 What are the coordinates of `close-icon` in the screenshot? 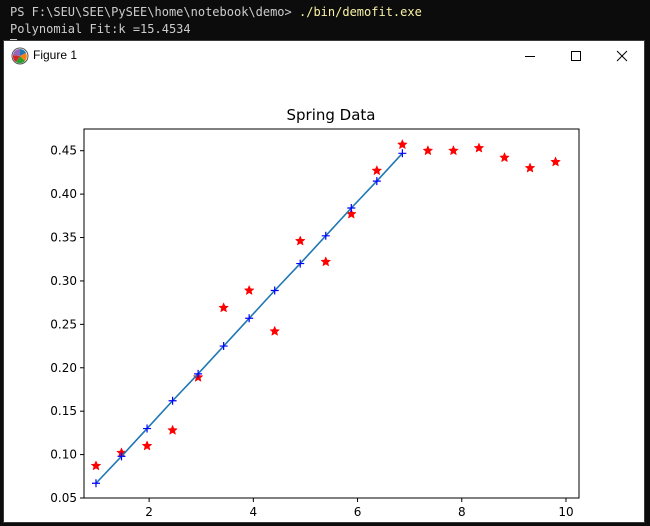 It's located at (622, 56).